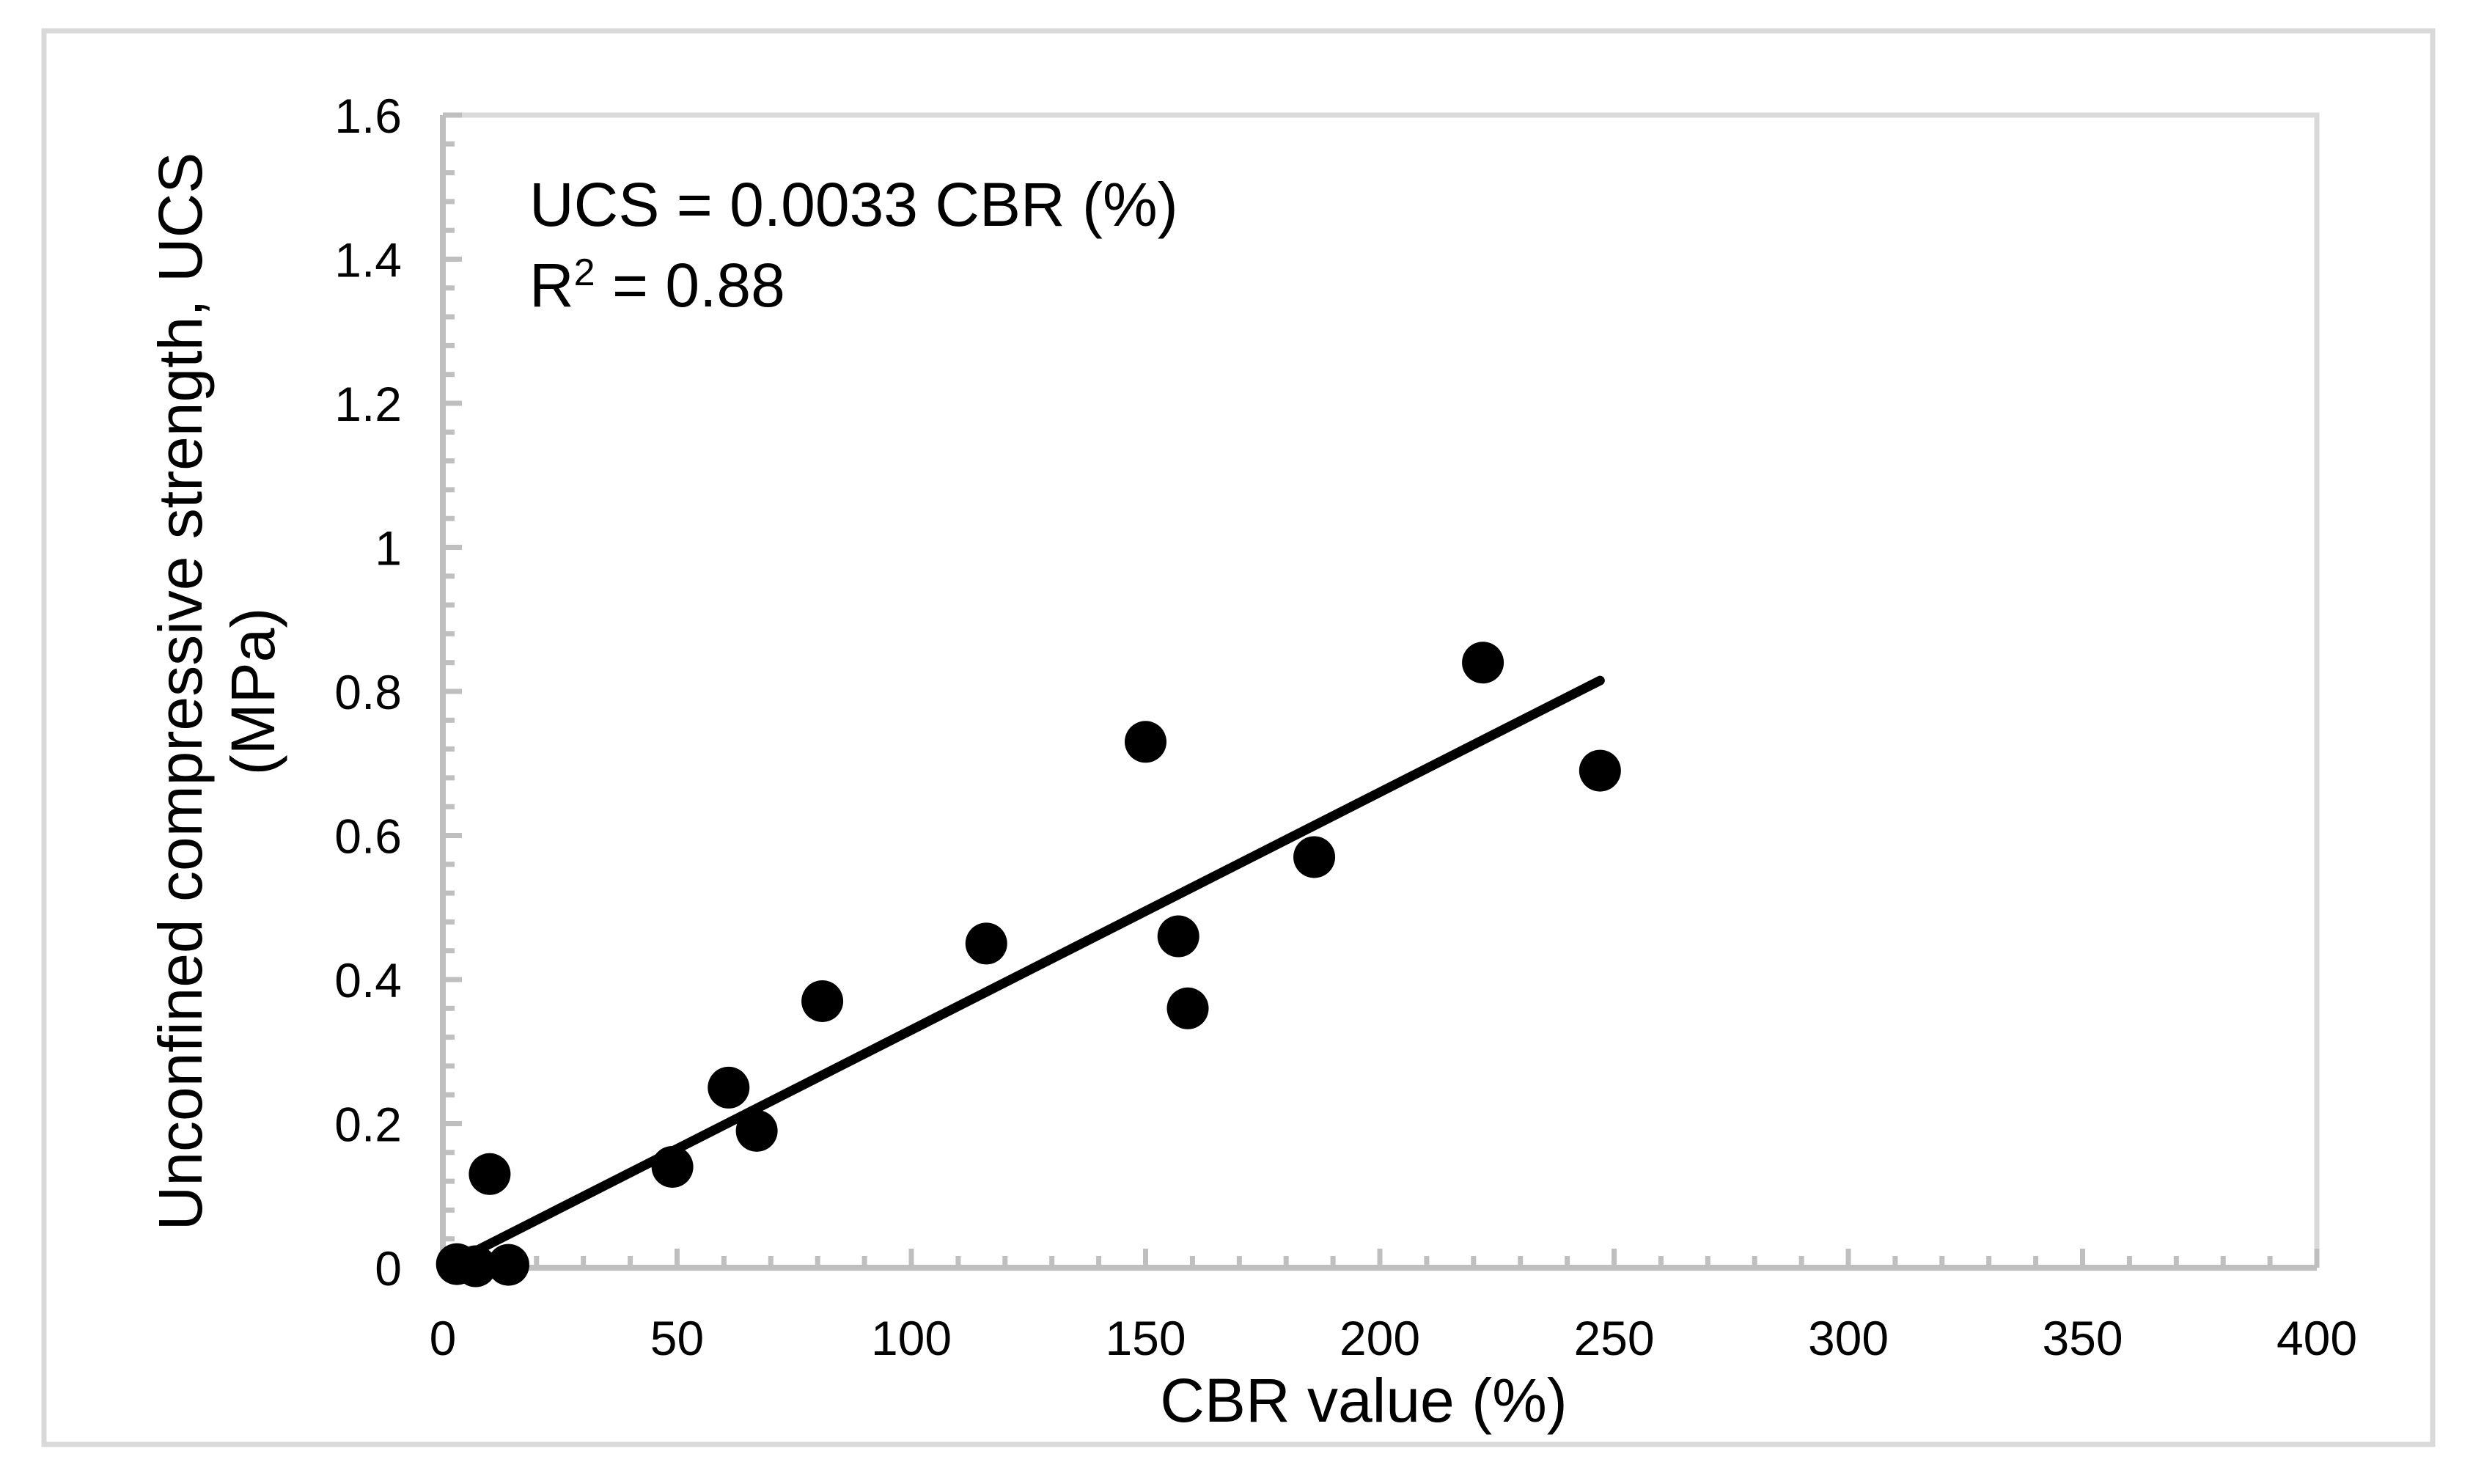 This screenshot has width=2473, height=1484. What do you see at coordinates (1614, 1338) in the screenshot?
I see `x-tick-label: 250` at bounding box center [1614, 1338].